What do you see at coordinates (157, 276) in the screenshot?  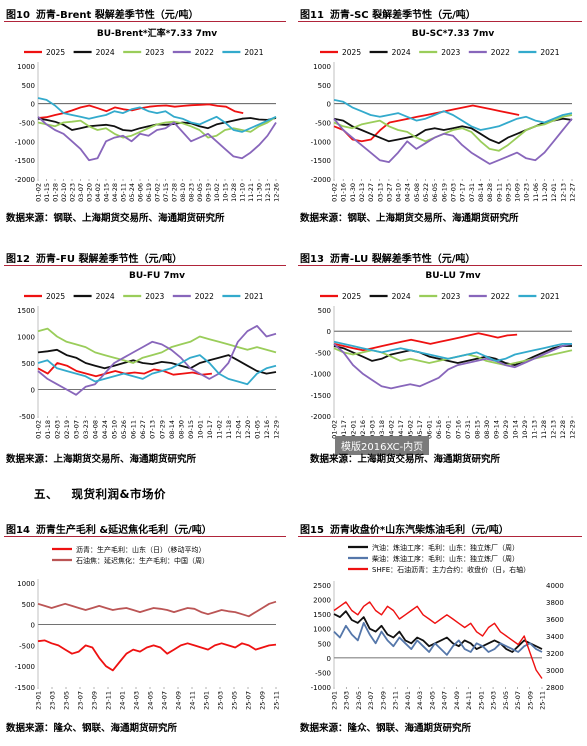 I see `chart-title: BU-FU 7mv` at bounding box center [157, 276].